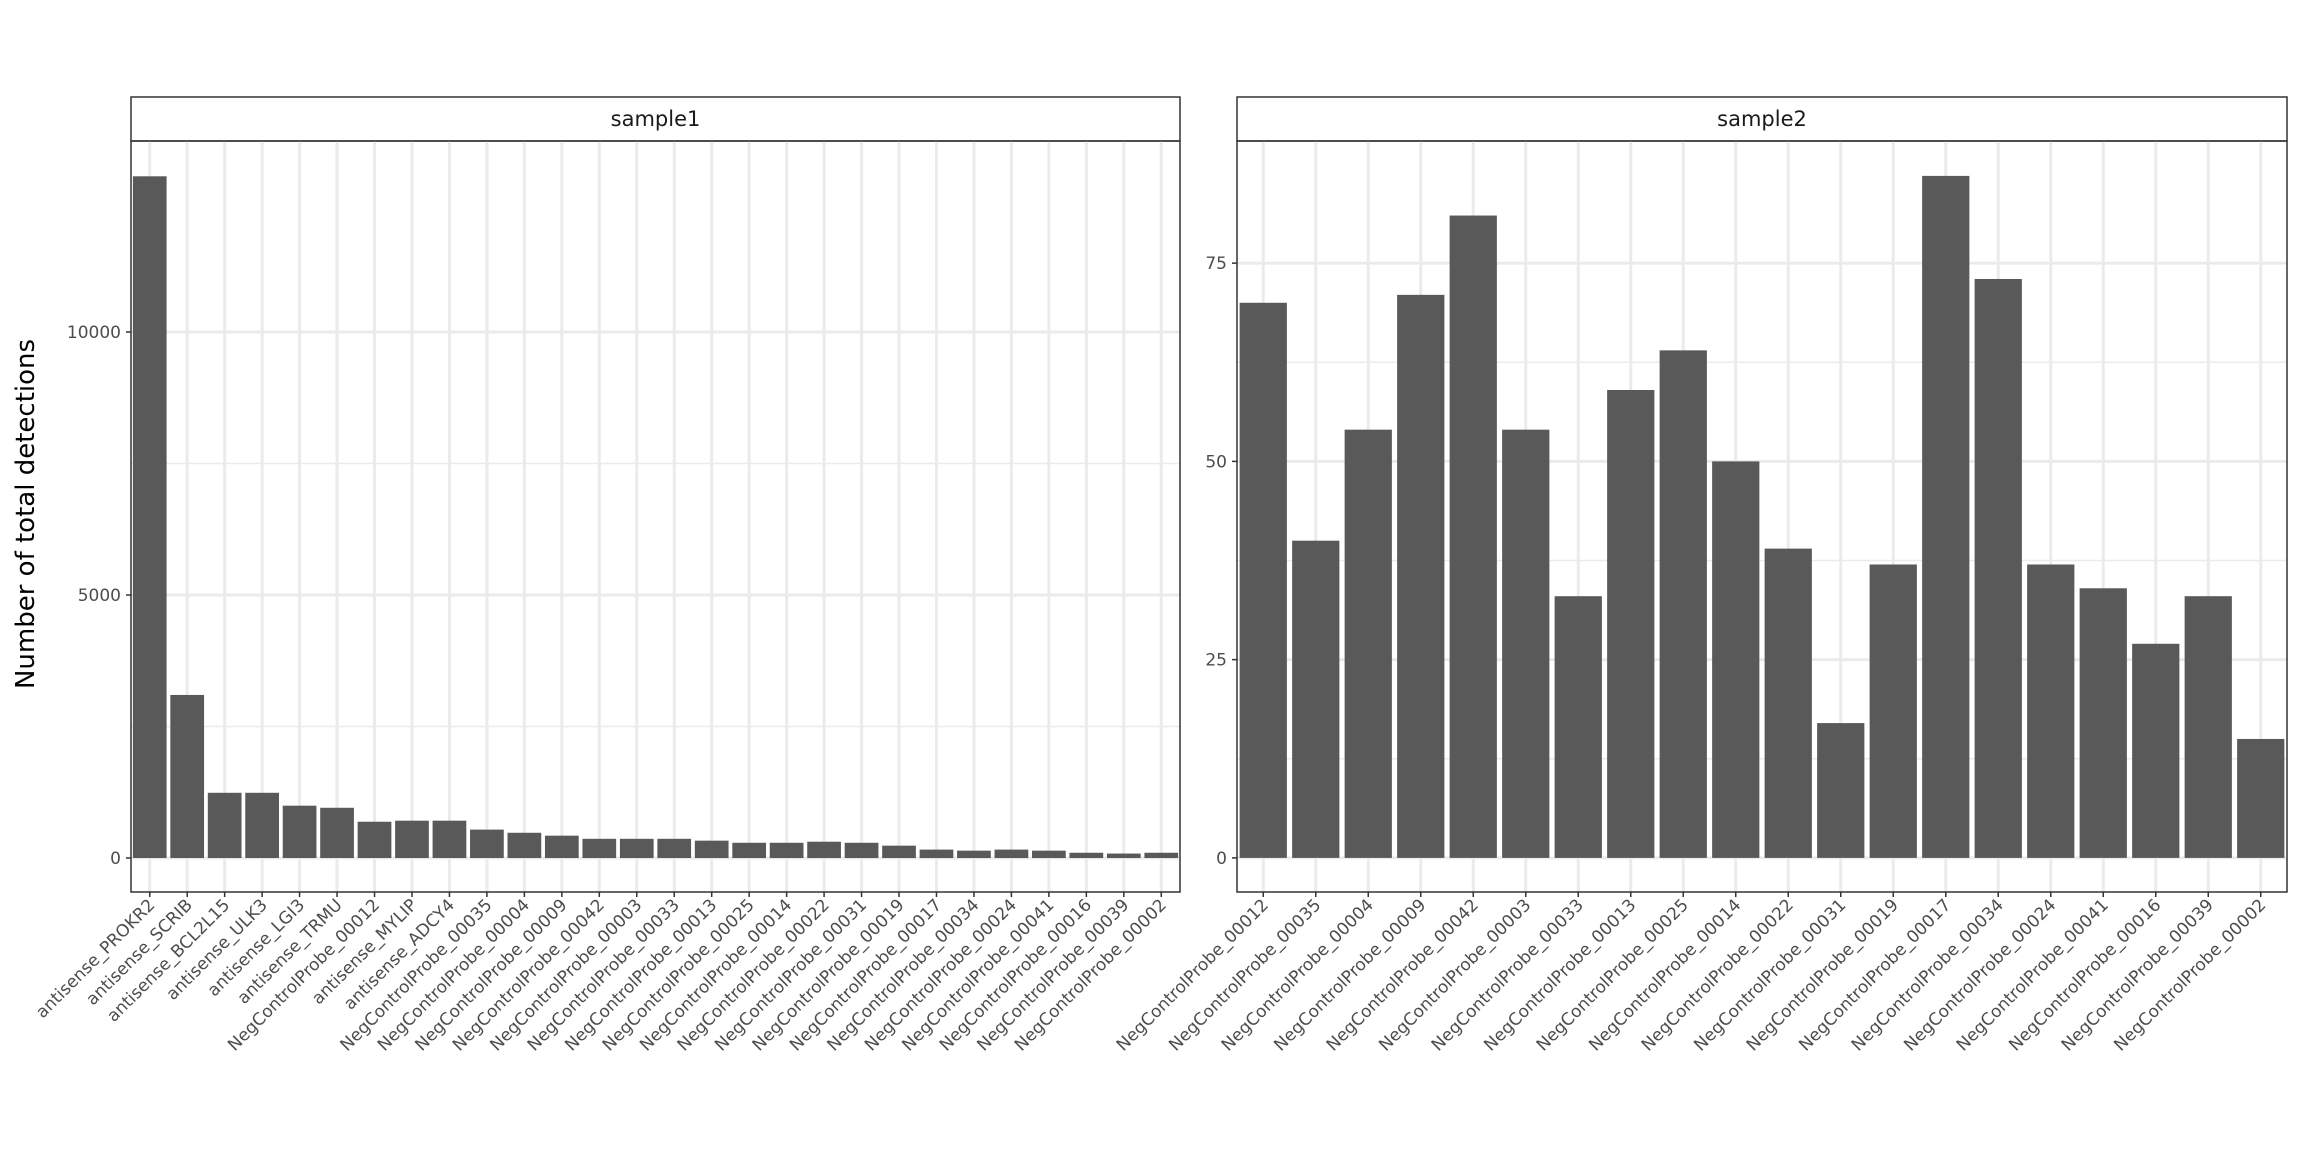 This screenshot has width=2304, height=1152. I want to click on y-tick-label: 75, so click(1216, 264).